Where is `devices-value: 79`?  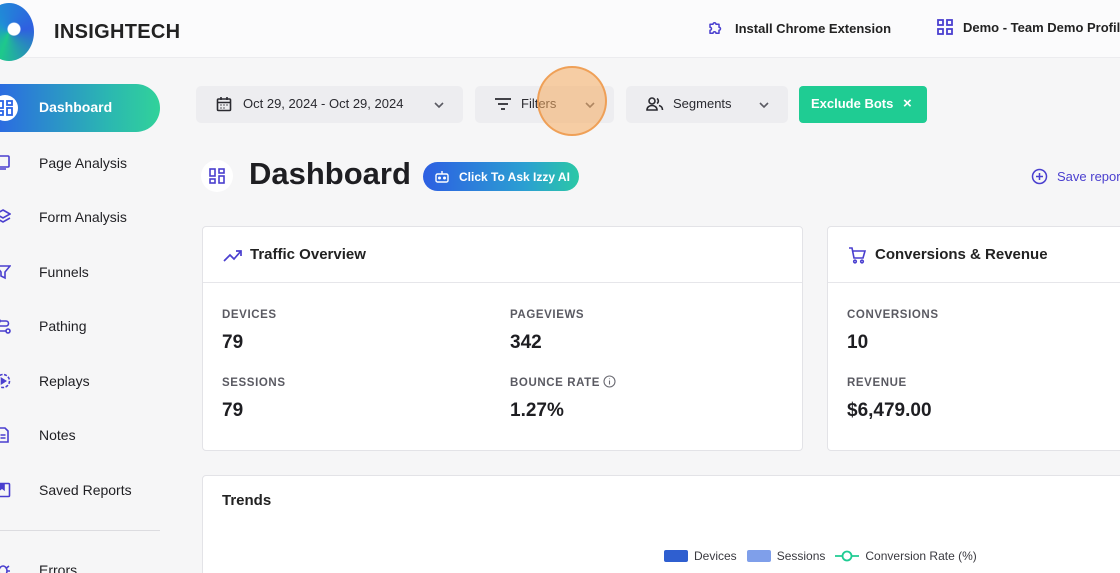 devices-value: 79 is located at coordinates (233, 342).